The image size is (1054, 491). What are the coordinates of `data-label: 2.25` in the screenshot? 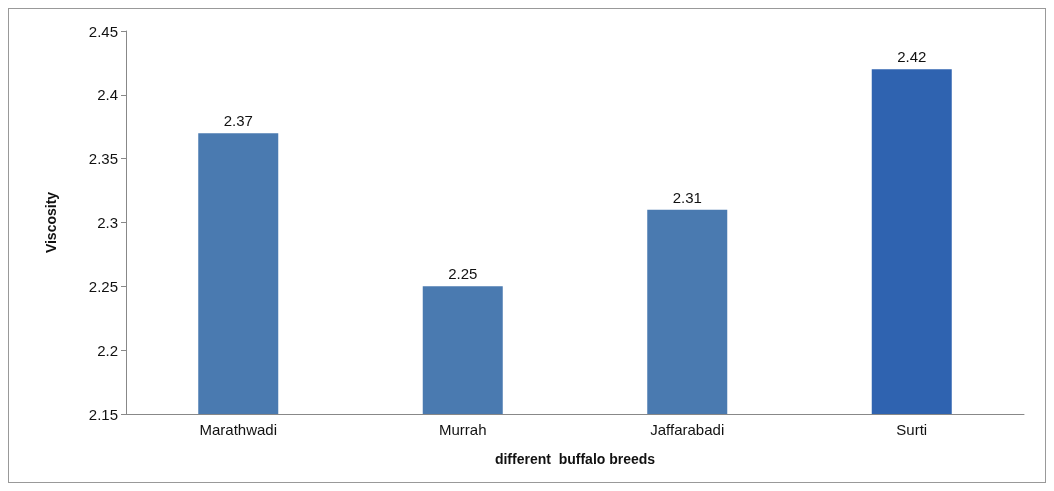 It's located at (463, 274).